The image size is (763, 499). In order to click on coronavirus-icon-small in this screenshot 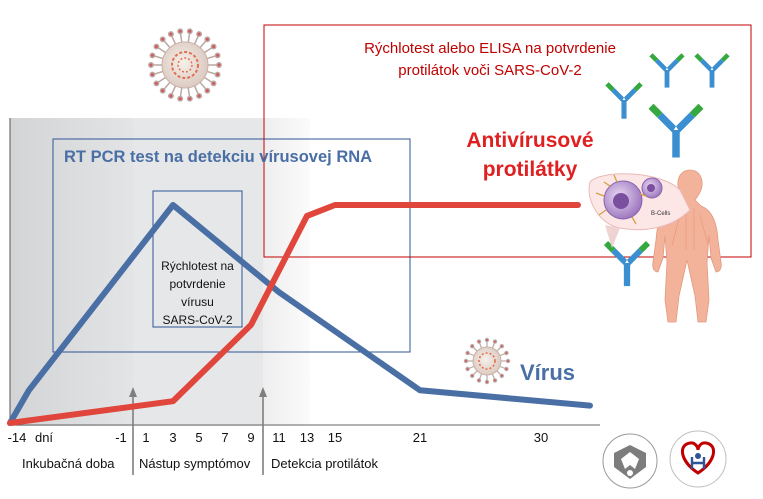, I will do `click(487, 361)`.